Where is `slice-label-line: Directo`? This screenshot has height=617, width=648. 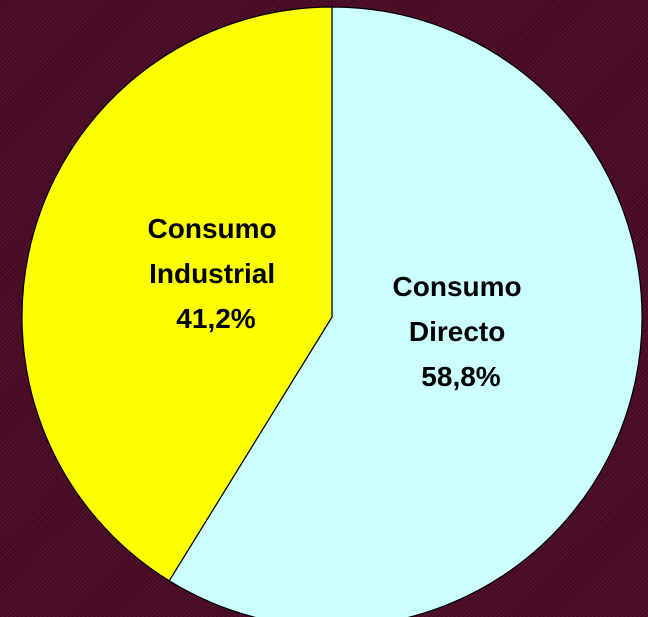
slice-label-line: Directo is located at coordinates (457, 331).